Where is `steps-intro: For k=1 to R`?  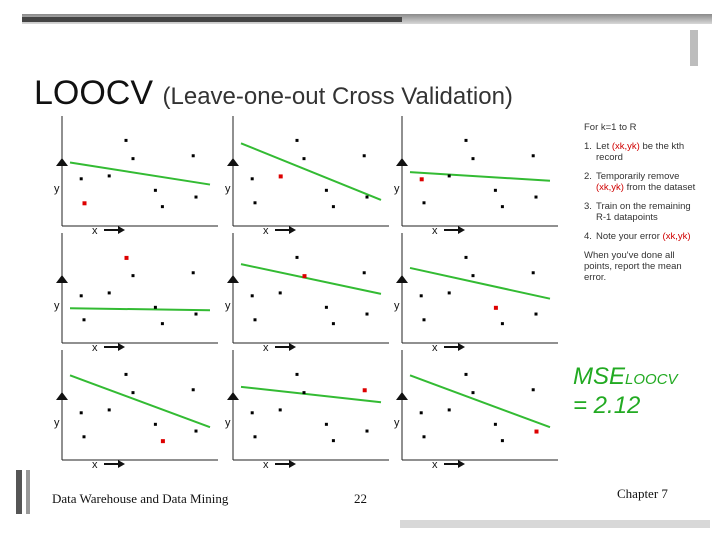 steps-intro: For k=1 to R is located at coordinates (610, 127).